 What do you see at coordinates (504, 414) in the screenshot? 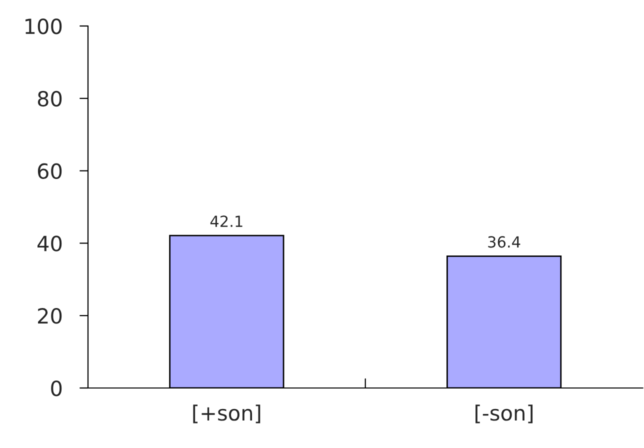
I see `x-tick-label: [-son]` at bounding box center [504, 414].